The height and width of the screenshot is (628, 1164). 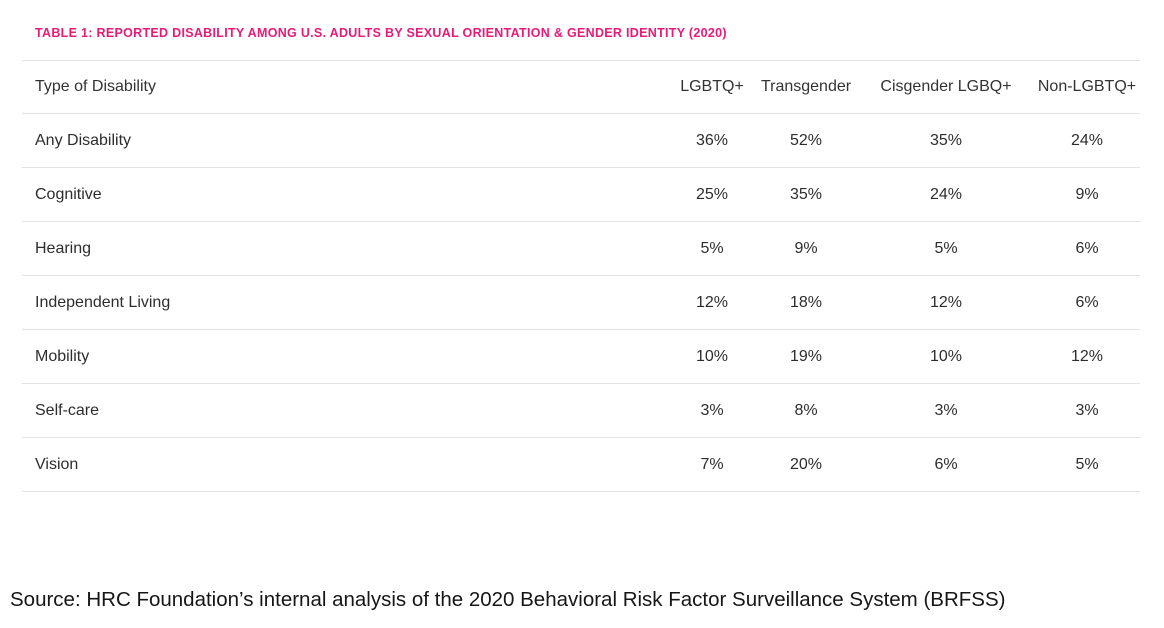 I want to click on column-header: Cisgender LGBQ+, so click(x=946, y=87).